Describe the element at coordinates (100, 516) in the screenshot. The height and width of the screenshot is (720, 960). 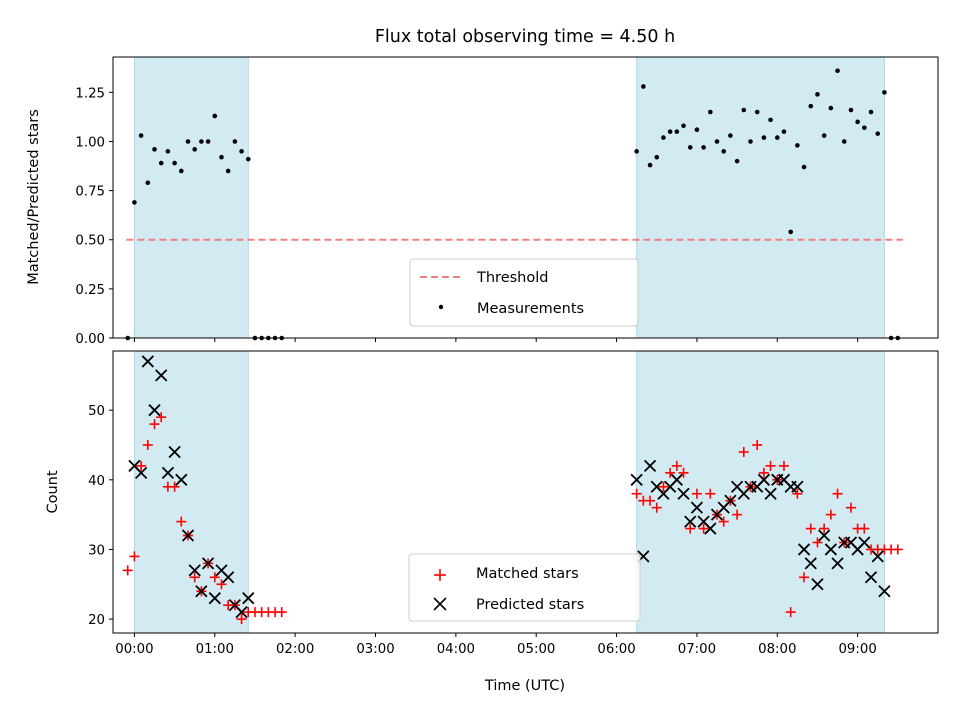
I see `bottom-y-ticks: 20 30 40 50` at that location.